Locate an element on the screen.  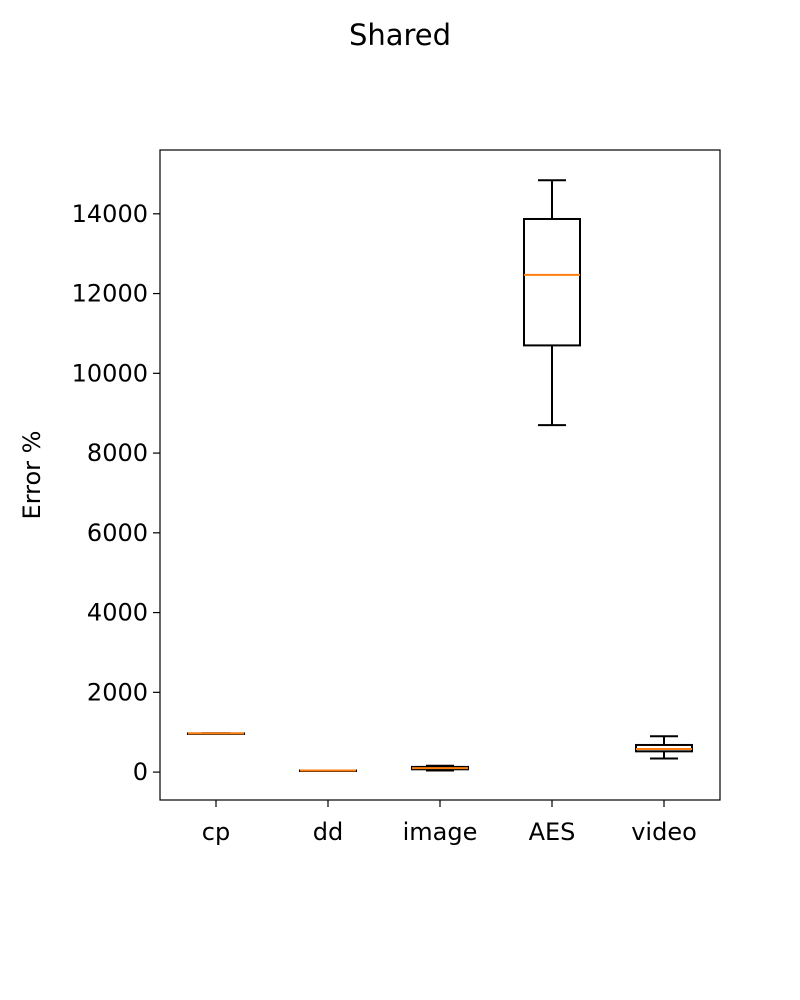
x-tick-label: AES is located at coordinates (552, 832).